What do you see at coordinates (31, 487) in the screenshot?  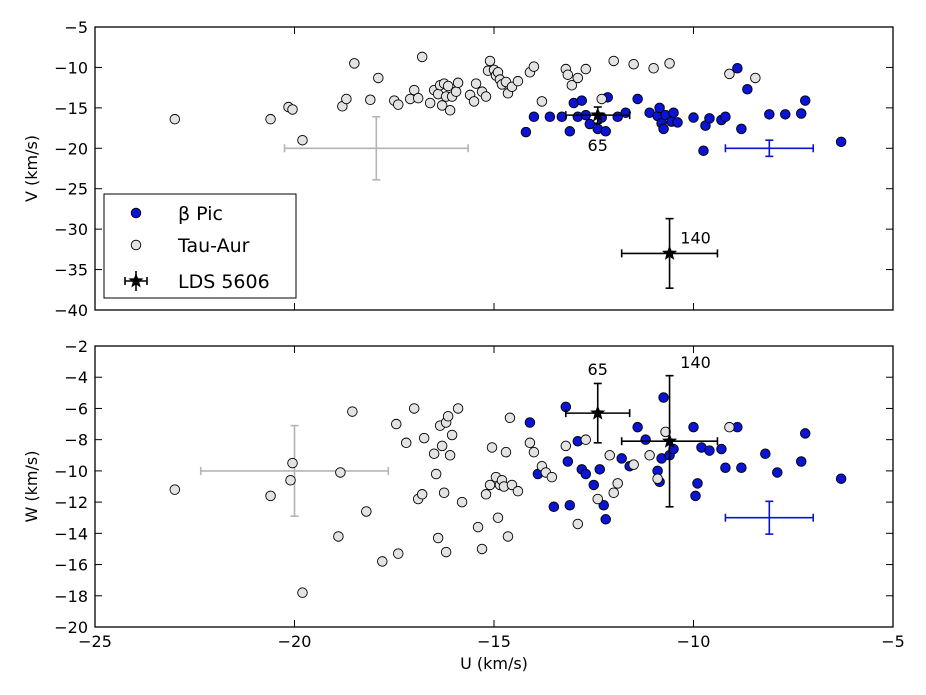 I see `y-axis-label: W (km/s)` at bounding box center [31, 487].